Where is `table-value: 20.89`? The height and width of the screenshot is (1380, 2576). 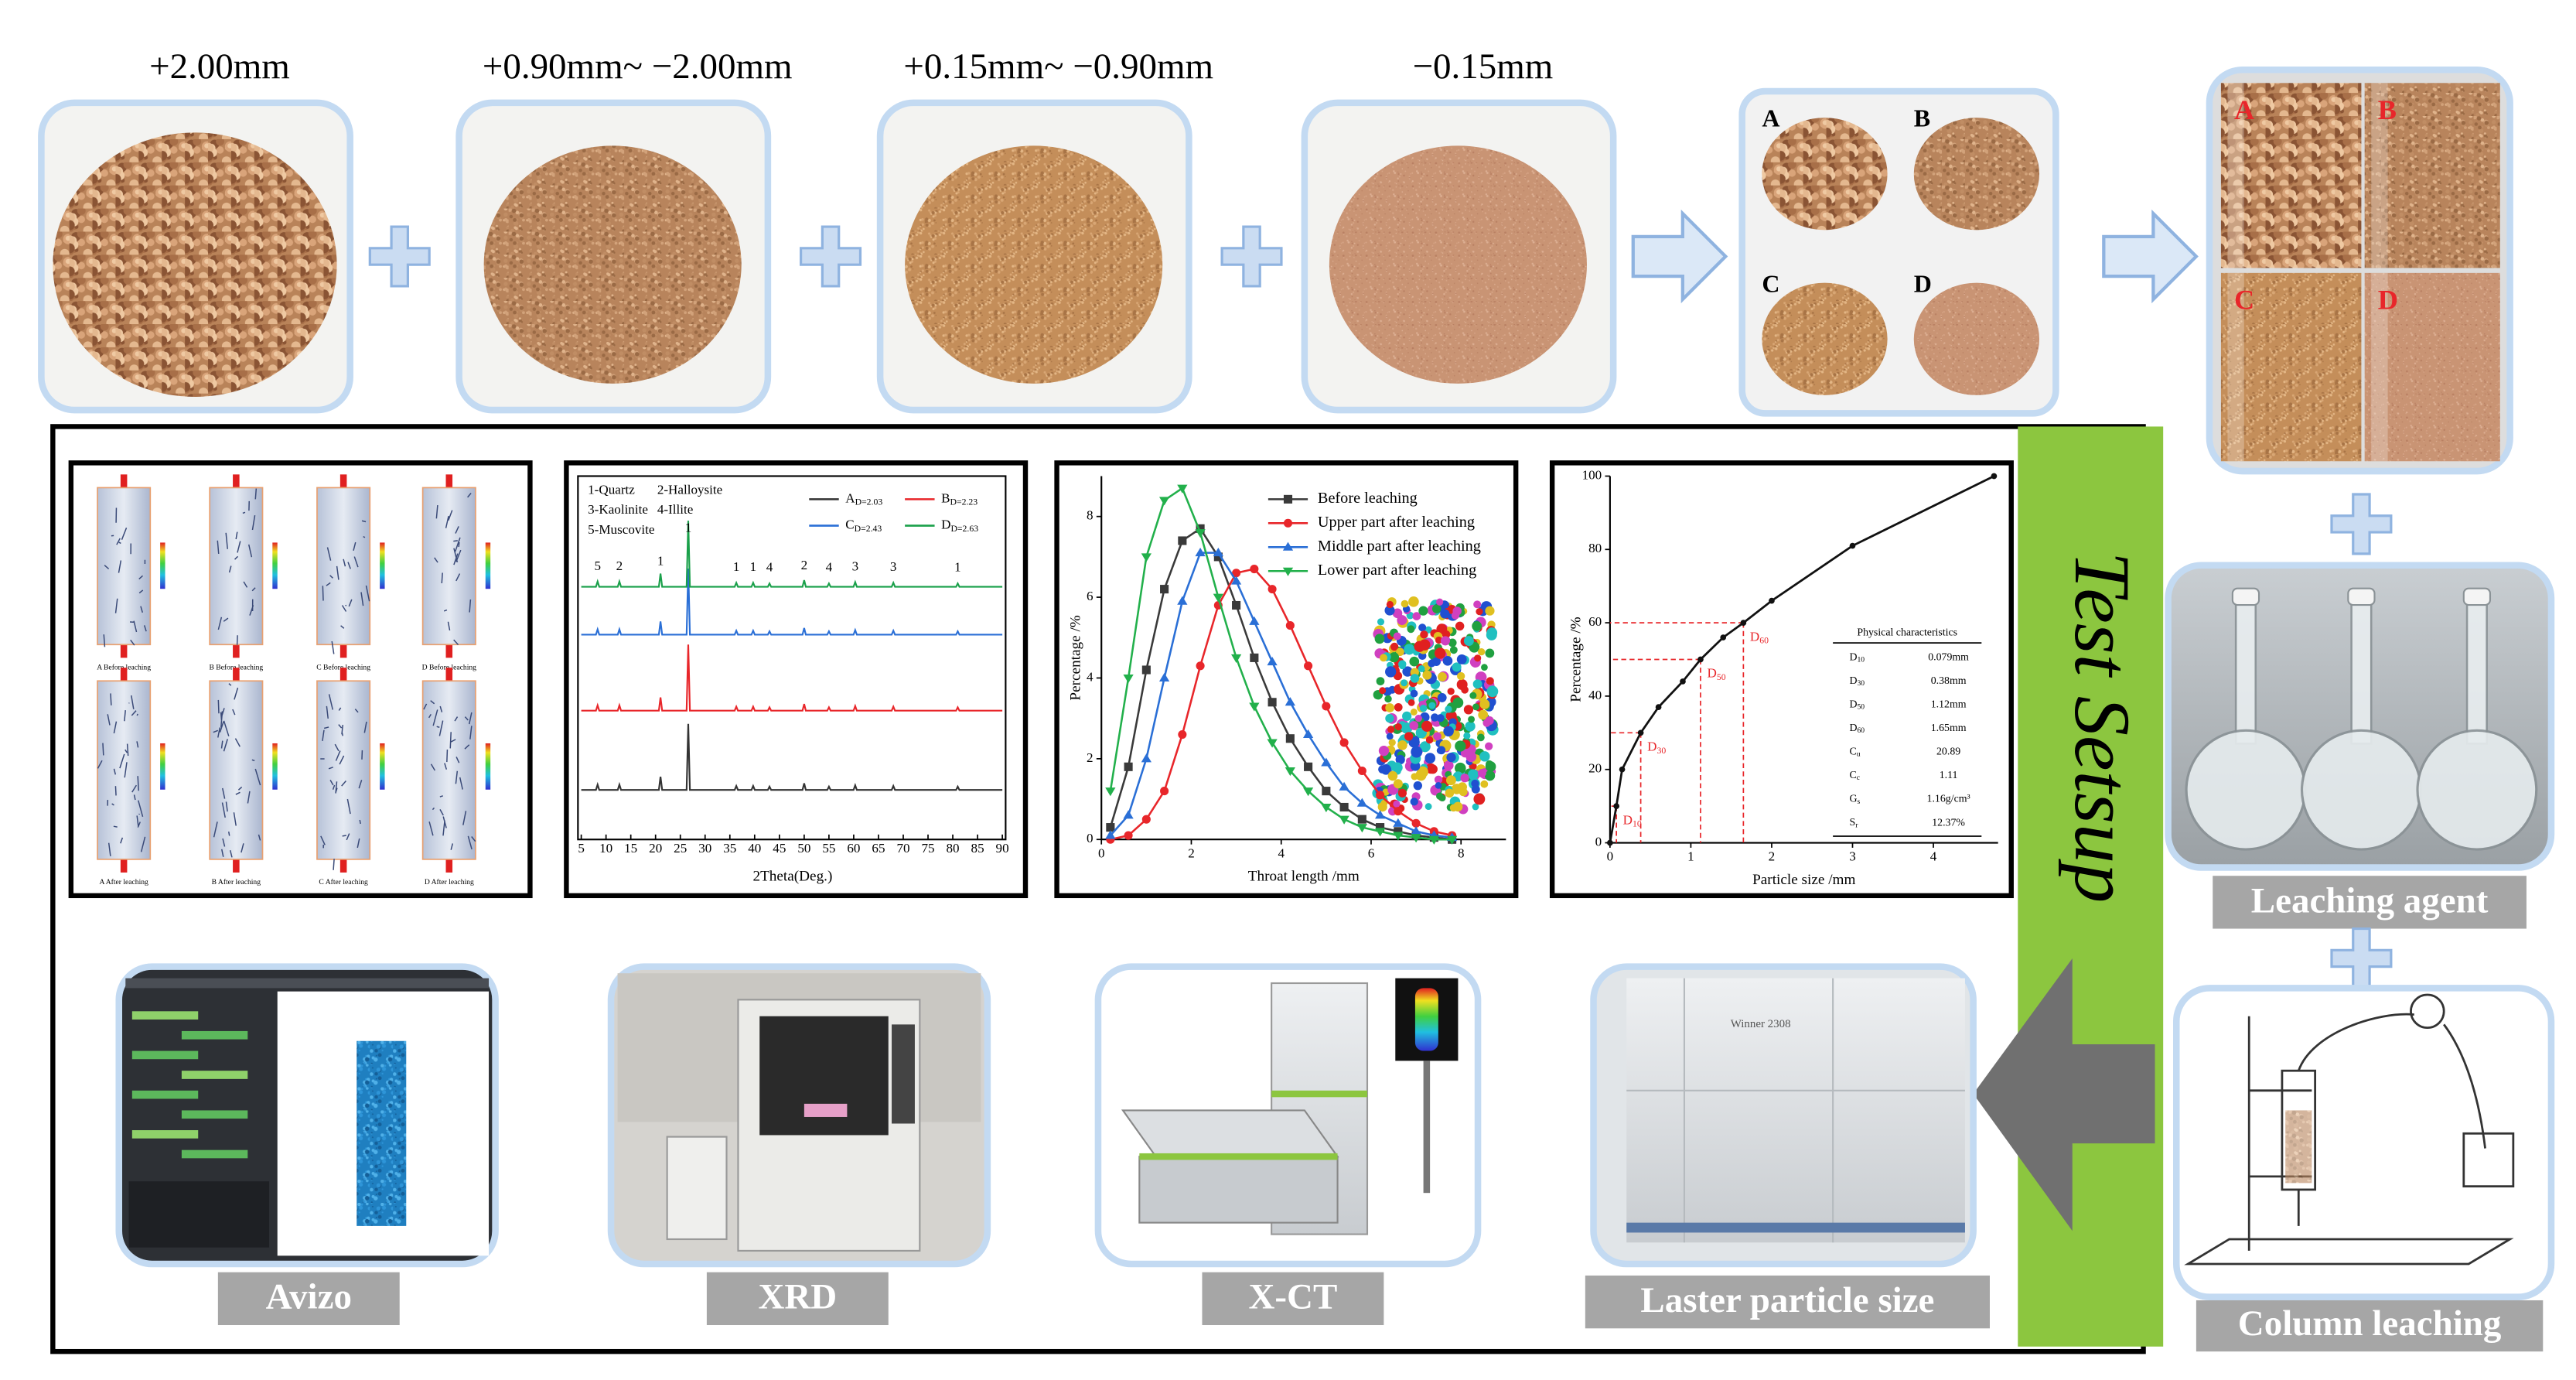 table-value: 20.89 is located at coordinates (1948, 752).